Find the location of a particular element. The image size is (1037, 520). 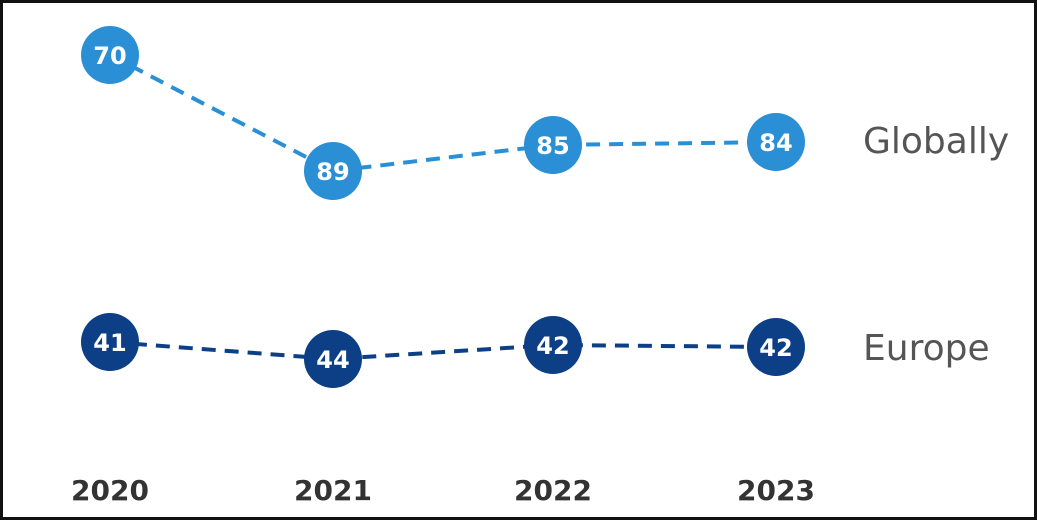

point-globally-2020 is located at coordinates (110, 55).